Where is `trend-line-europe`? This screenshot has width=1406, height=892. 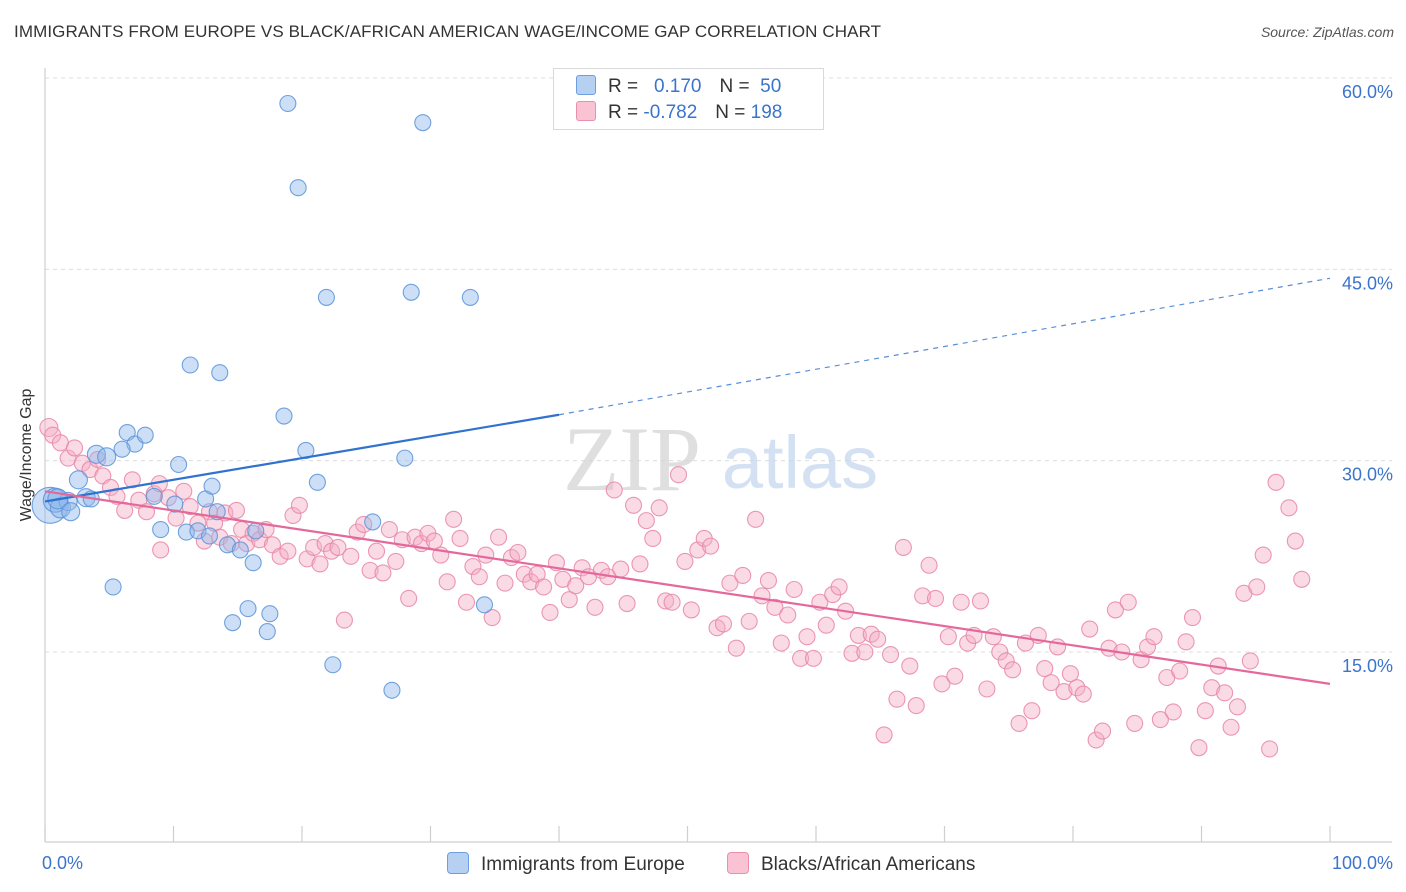
trend-line-europe is located at coordinates (302, 458).